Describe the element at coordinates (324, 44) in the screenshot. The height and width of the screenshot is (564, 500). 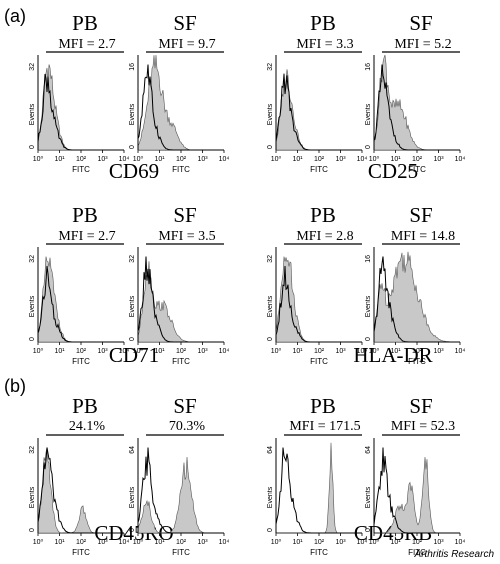
I see `stat-label: MFI = 3.3` at that location.